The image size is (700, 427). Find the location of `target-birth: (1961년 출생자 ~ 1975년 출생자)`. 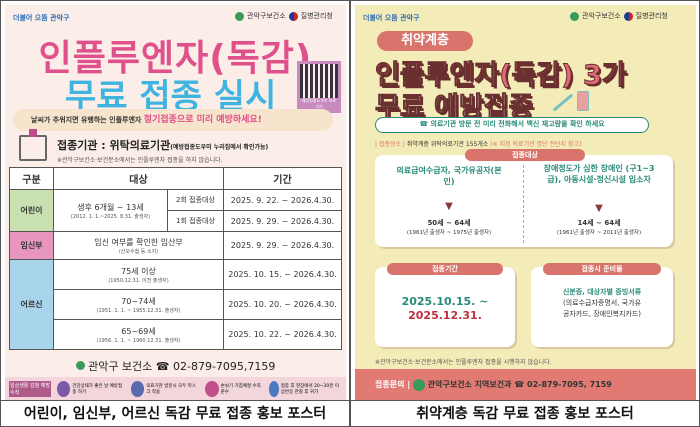

target-birth: (1961년 출생자 ~ 1975년 출생자) is located at coordinates (449, 233).